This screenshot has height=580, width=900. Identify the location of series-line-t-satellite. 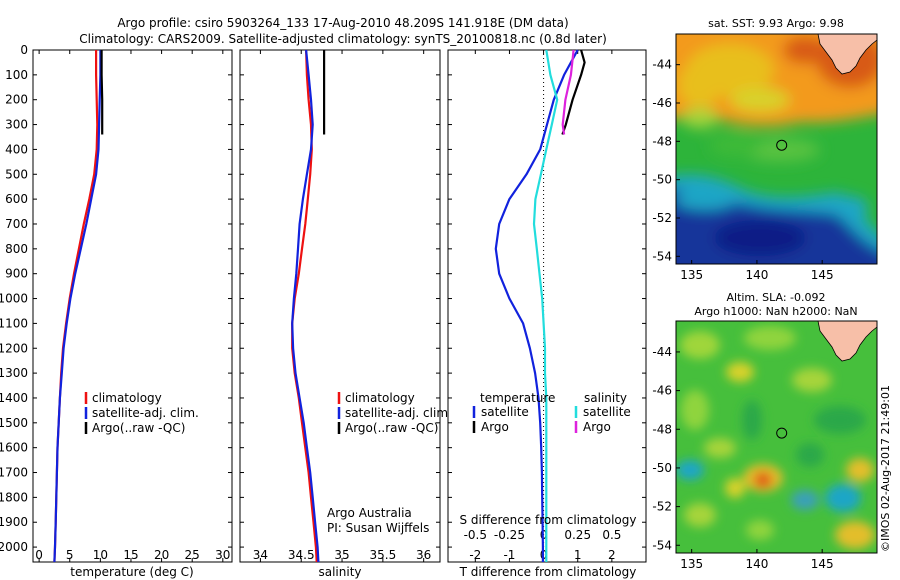
(536, 305).